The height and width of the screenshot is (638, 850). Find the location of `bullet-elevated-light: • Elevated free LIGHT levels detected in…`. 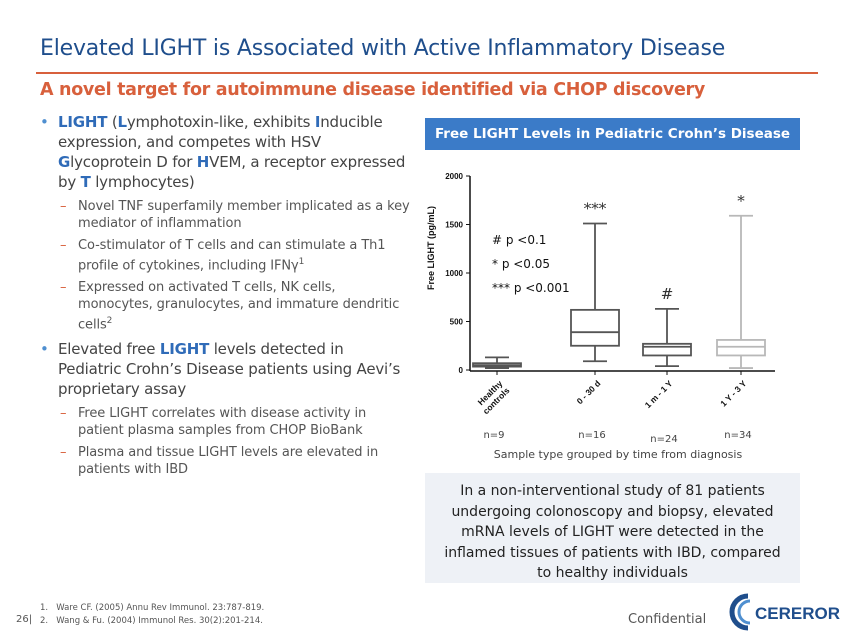

bullet-elevated-light: • Elevated free LIGHT levels detected in… is located at coordinates (225, 369).